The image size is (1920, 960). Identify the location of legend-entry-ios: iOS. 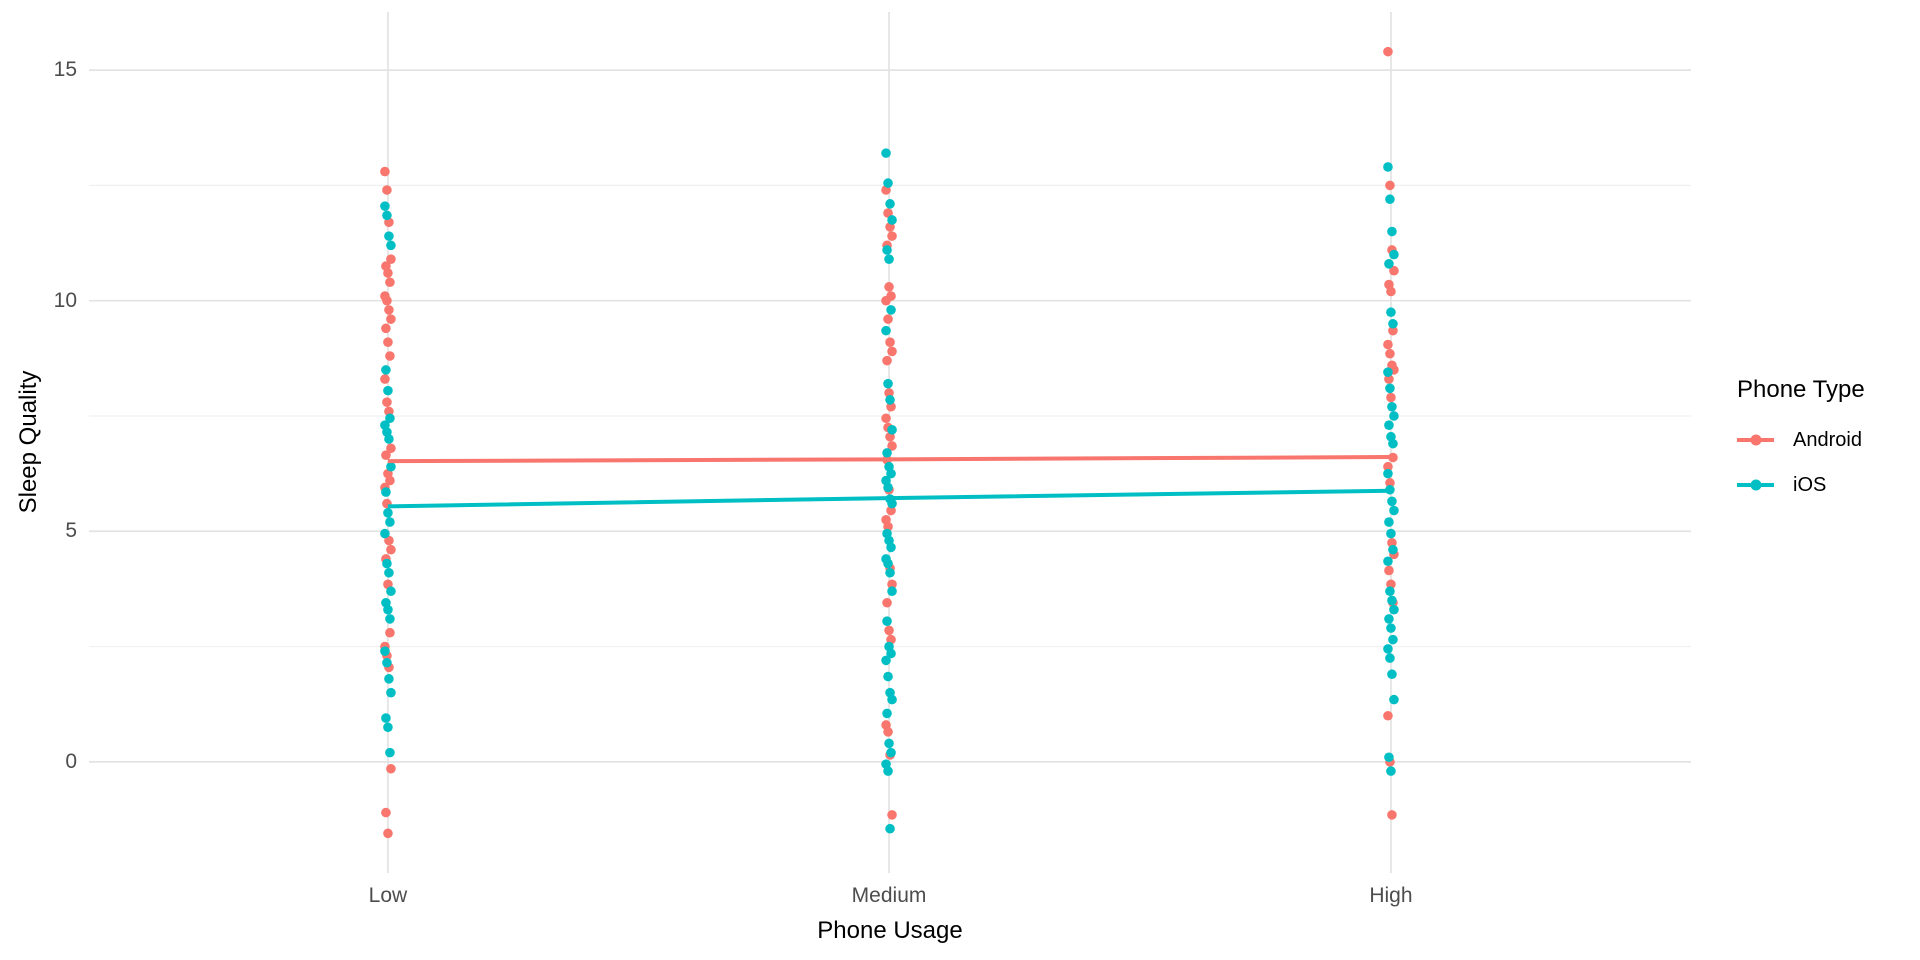
(1801, 485).